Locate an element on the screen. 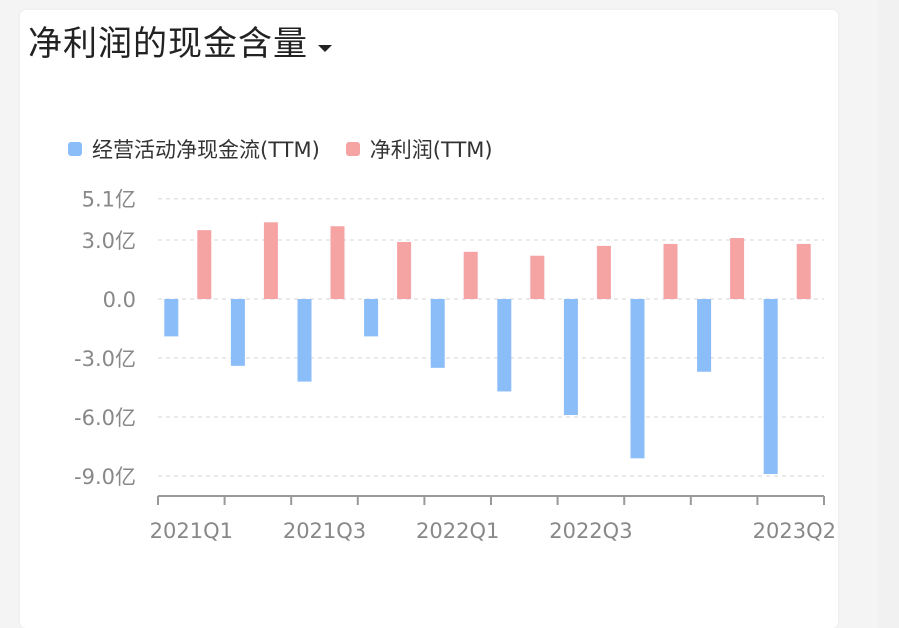 The height and width of the screenshot is (628, 899). y-tick-label: -9.0亿 is located at coordinates (105, 477).